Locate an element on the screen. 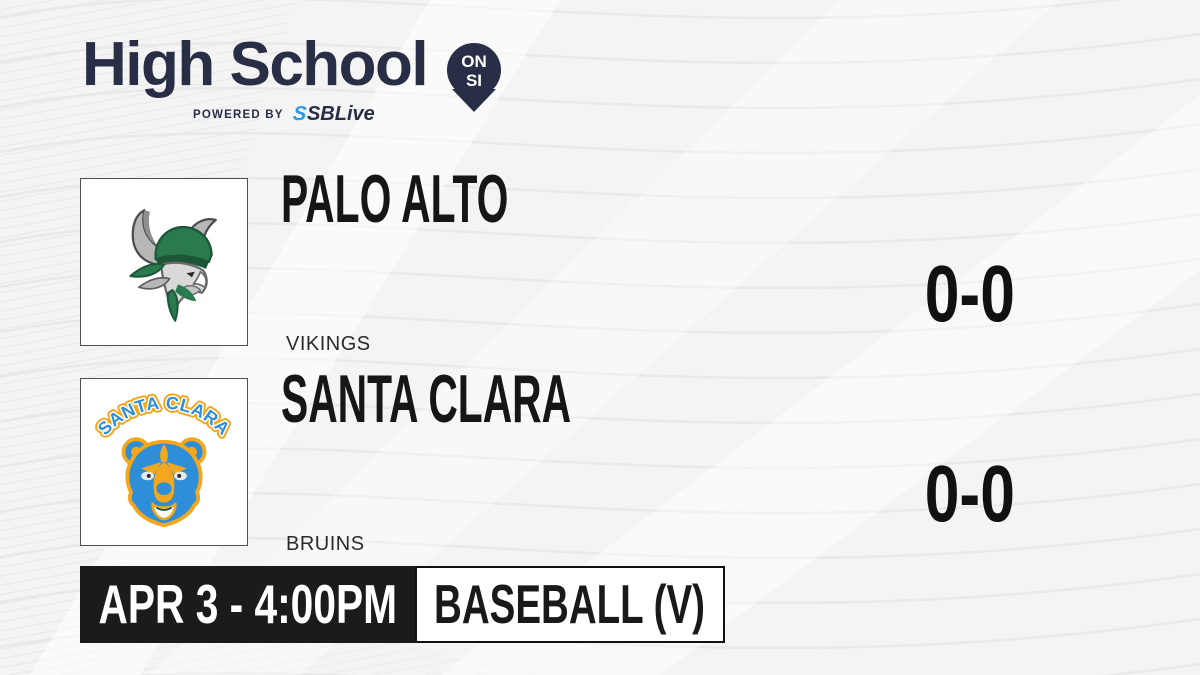  team1-logo-box is located at coordinates (164, 262).